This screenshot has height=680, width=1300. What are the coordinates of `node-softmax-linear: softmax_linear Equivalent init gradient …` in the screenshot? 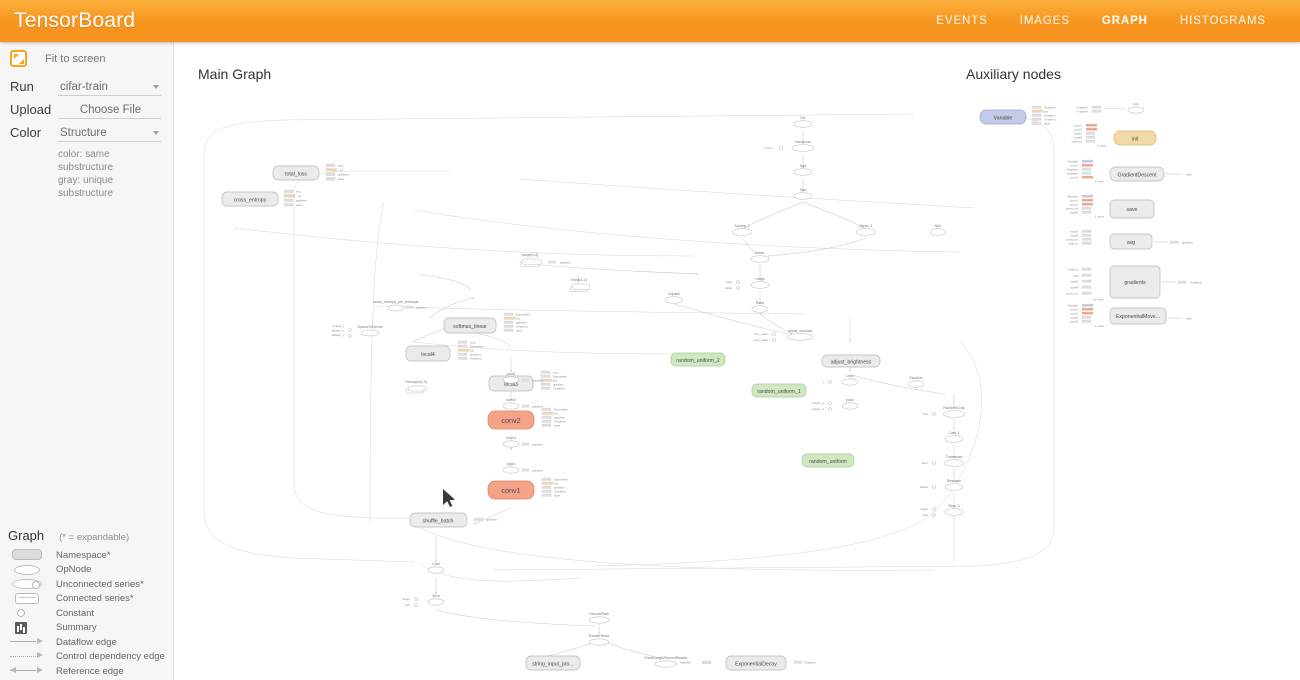 It's located at (486, 323).